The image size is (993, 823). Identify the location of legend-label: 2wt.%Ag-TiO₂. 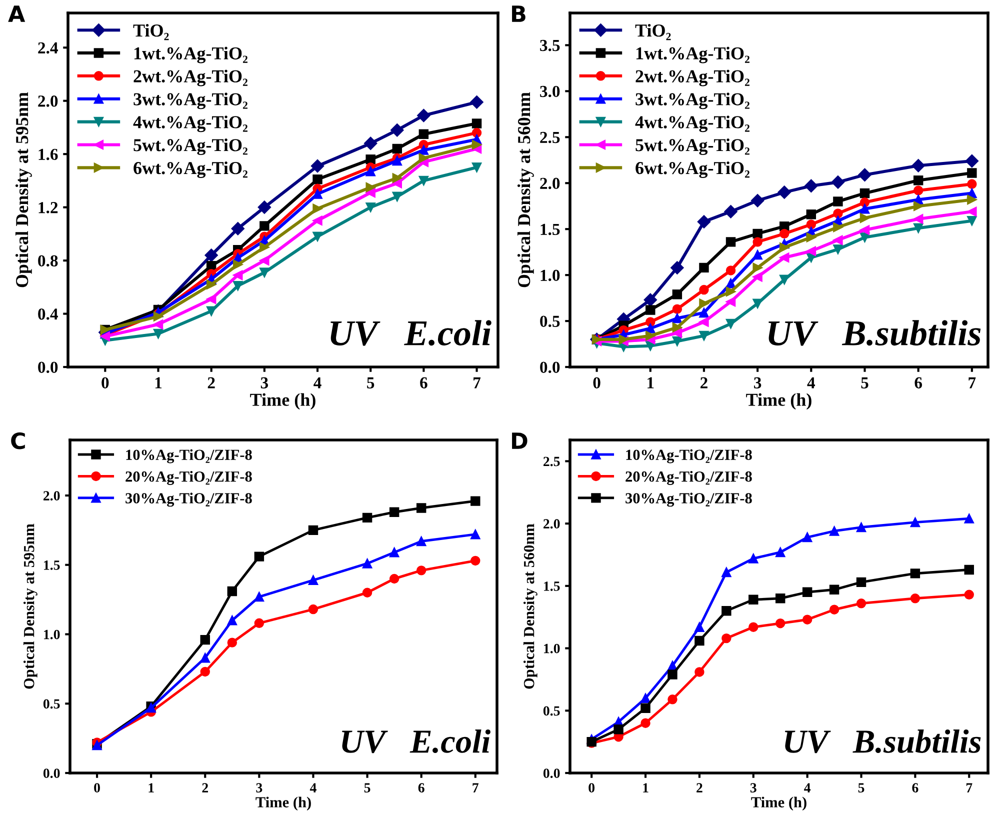
(191, 78).